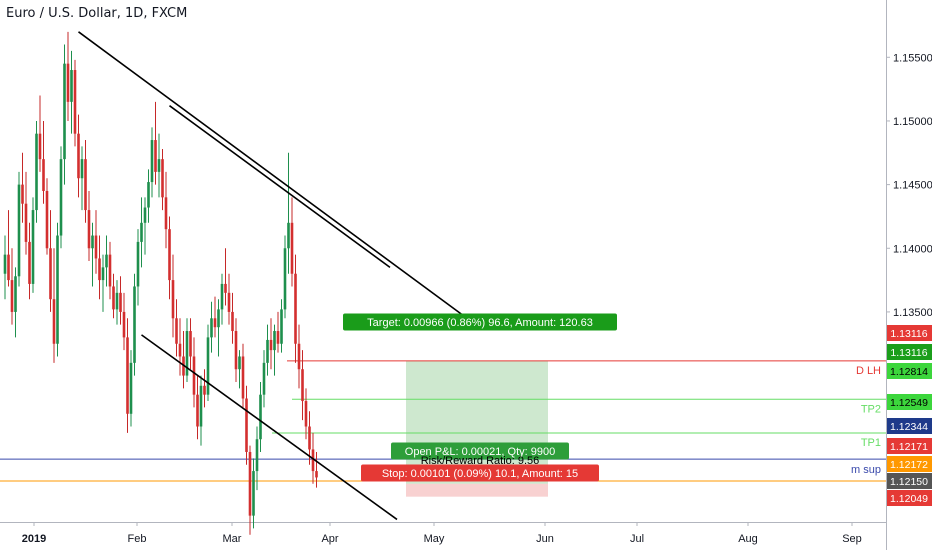 The image size is (932, 555). I want to click on pnl-label-bg, so click(480, 451).